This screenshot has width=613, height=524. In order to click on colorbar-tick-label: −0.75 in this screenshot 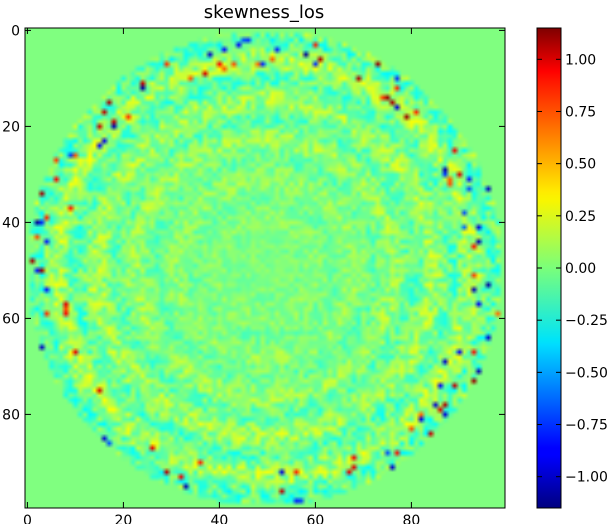, I will do `click(586, 426)`.